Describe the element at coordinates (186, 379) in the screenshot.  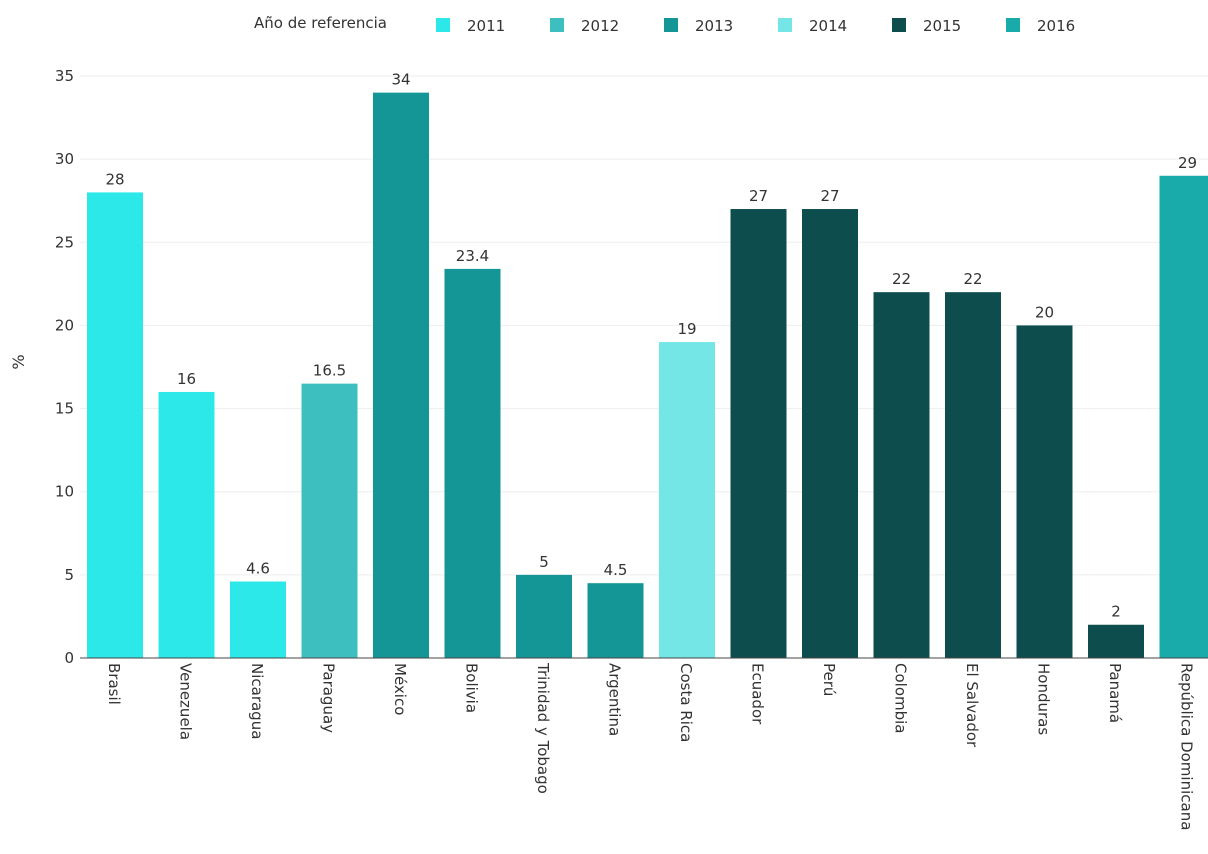
I see `bar-value-label-venezuela: 16` at that location.